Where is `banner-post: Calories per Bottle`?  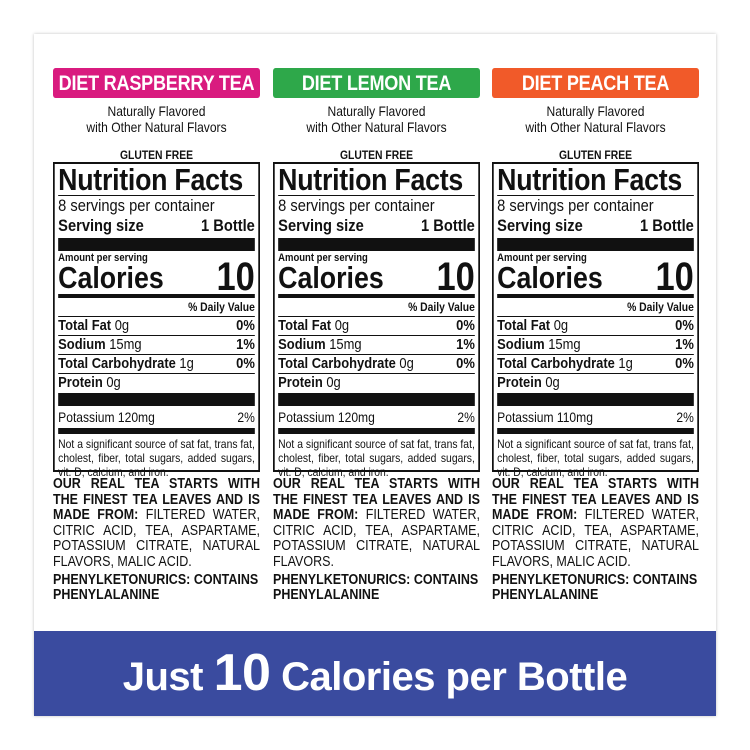 banner-post: Calories per Bottle is located at coordinates (454, 677).